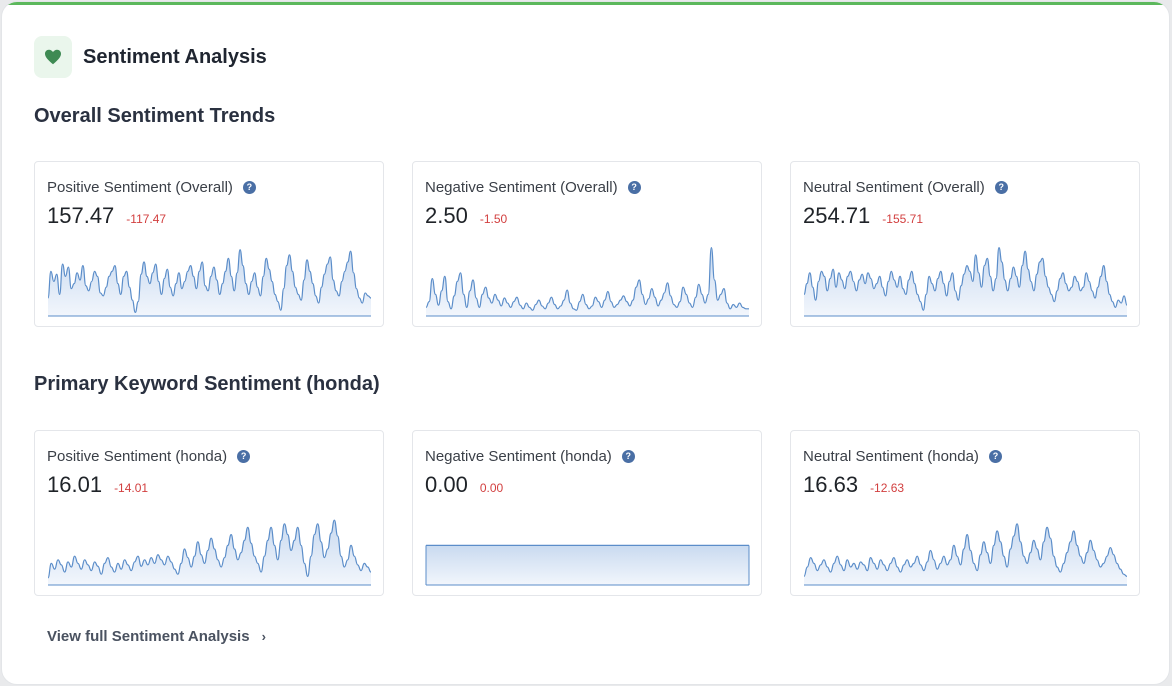 The height and width of the screenshot is (686, 1172). What do you see at coordinates (53, 57) in the screenshot?
I see `heart-icon` at bounding box center [53, 57].